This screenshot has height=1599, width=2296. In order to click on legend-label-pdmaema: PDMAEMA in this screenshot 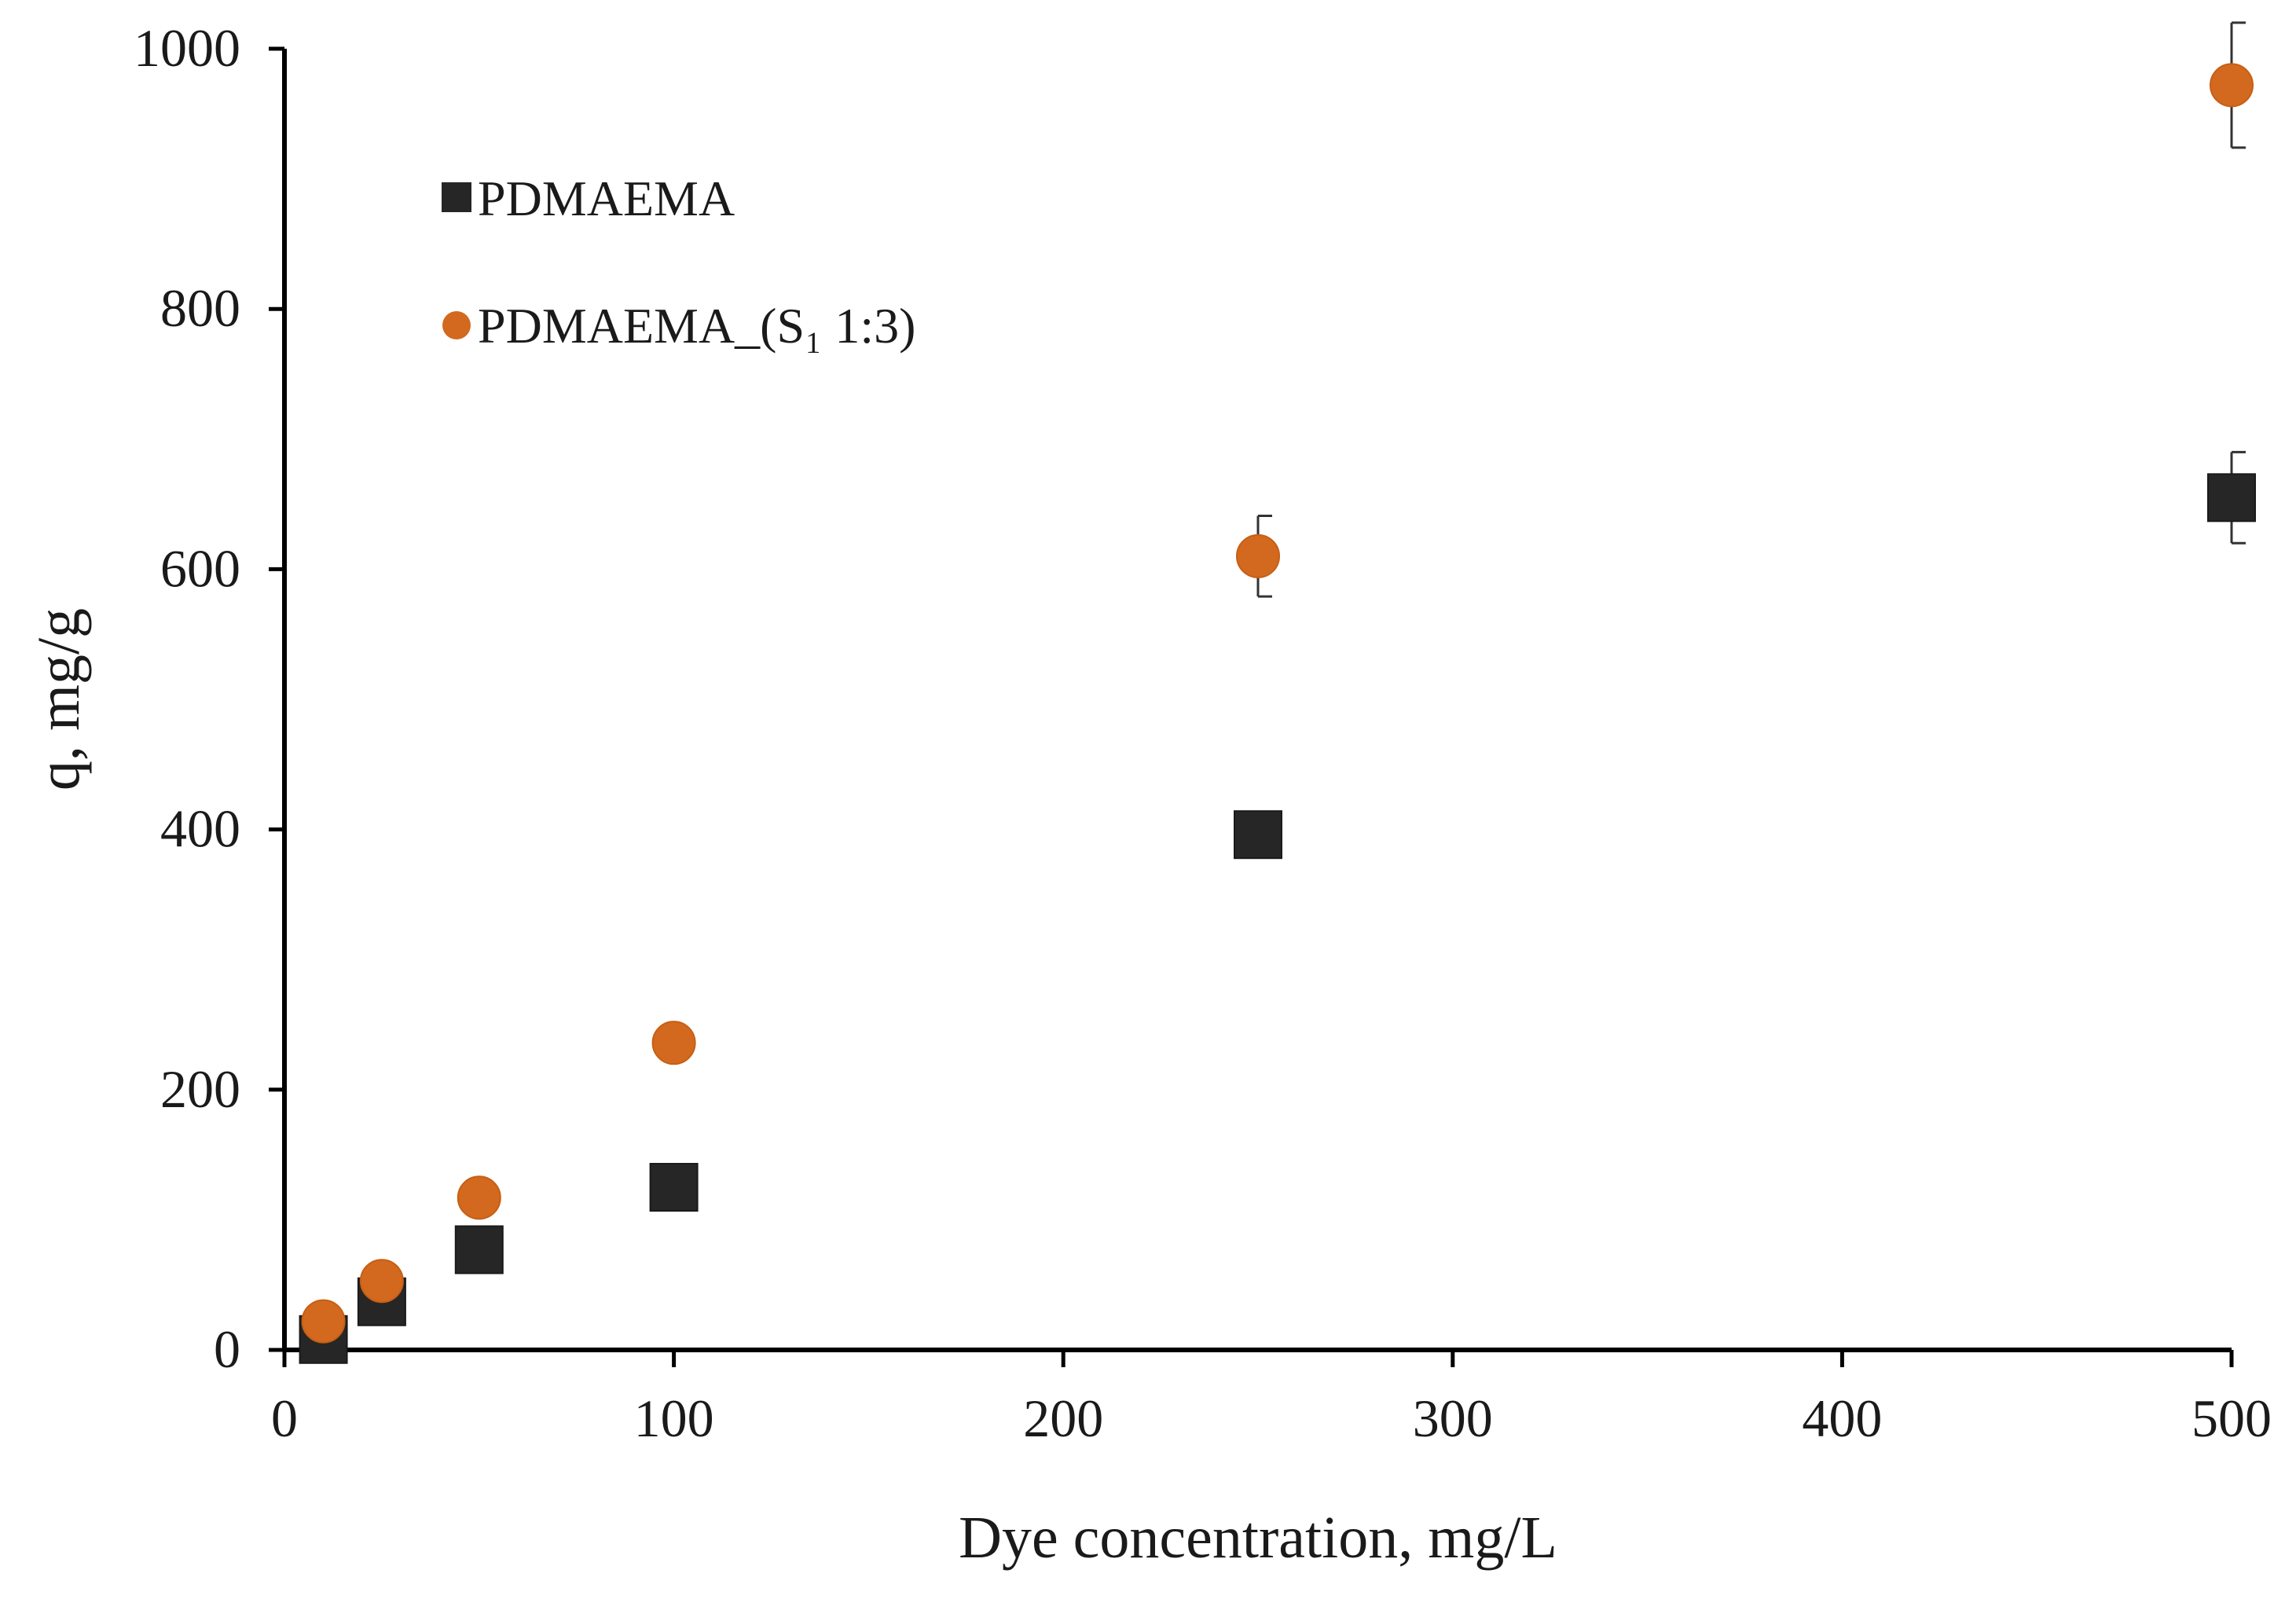, I will do `click(606, 199)`.